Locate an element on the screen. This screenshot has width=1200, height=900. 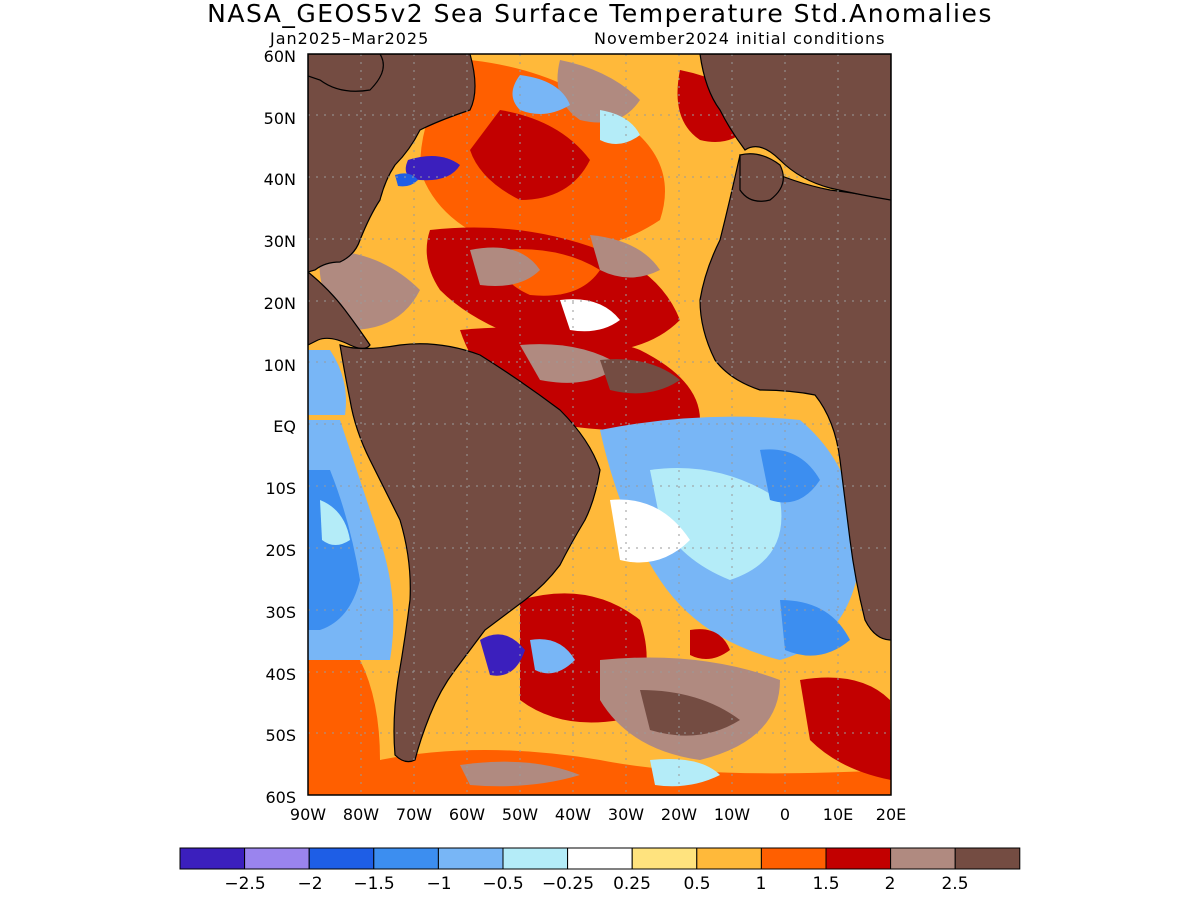
colorbar is located at coordinates (600, 858).